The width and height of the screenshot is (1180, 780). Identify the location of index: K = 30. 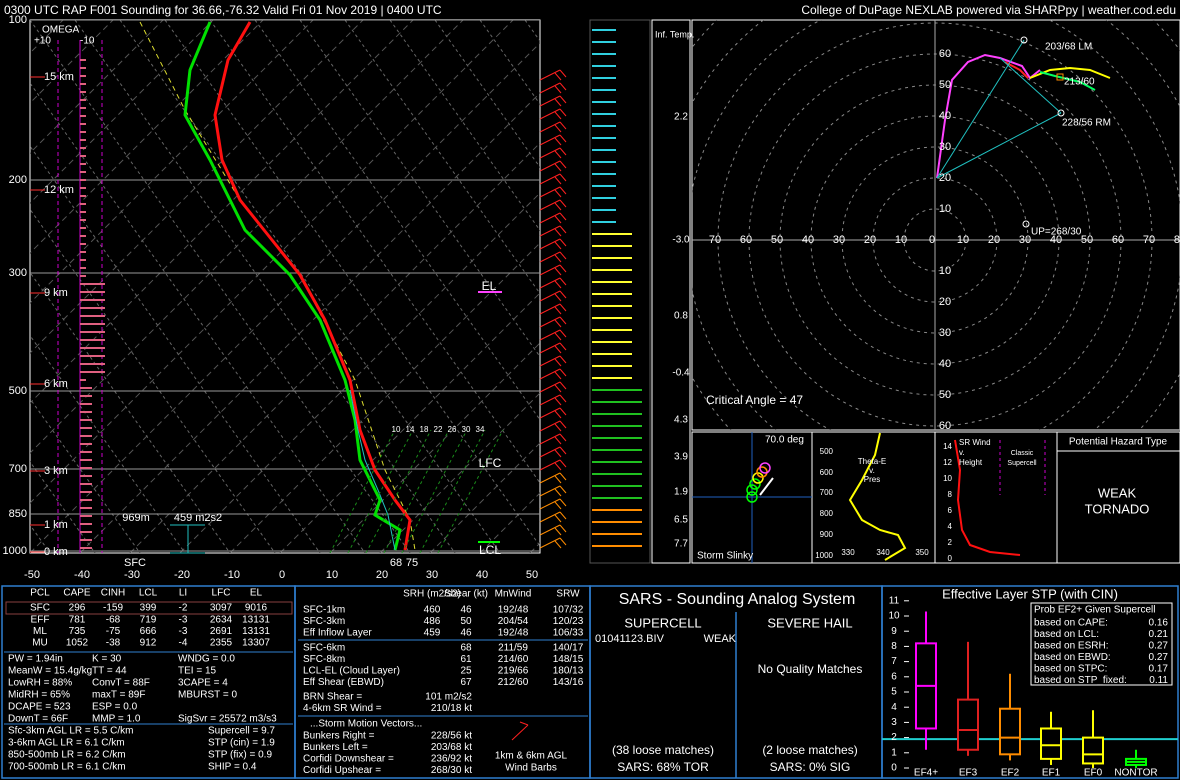
(107, 659).